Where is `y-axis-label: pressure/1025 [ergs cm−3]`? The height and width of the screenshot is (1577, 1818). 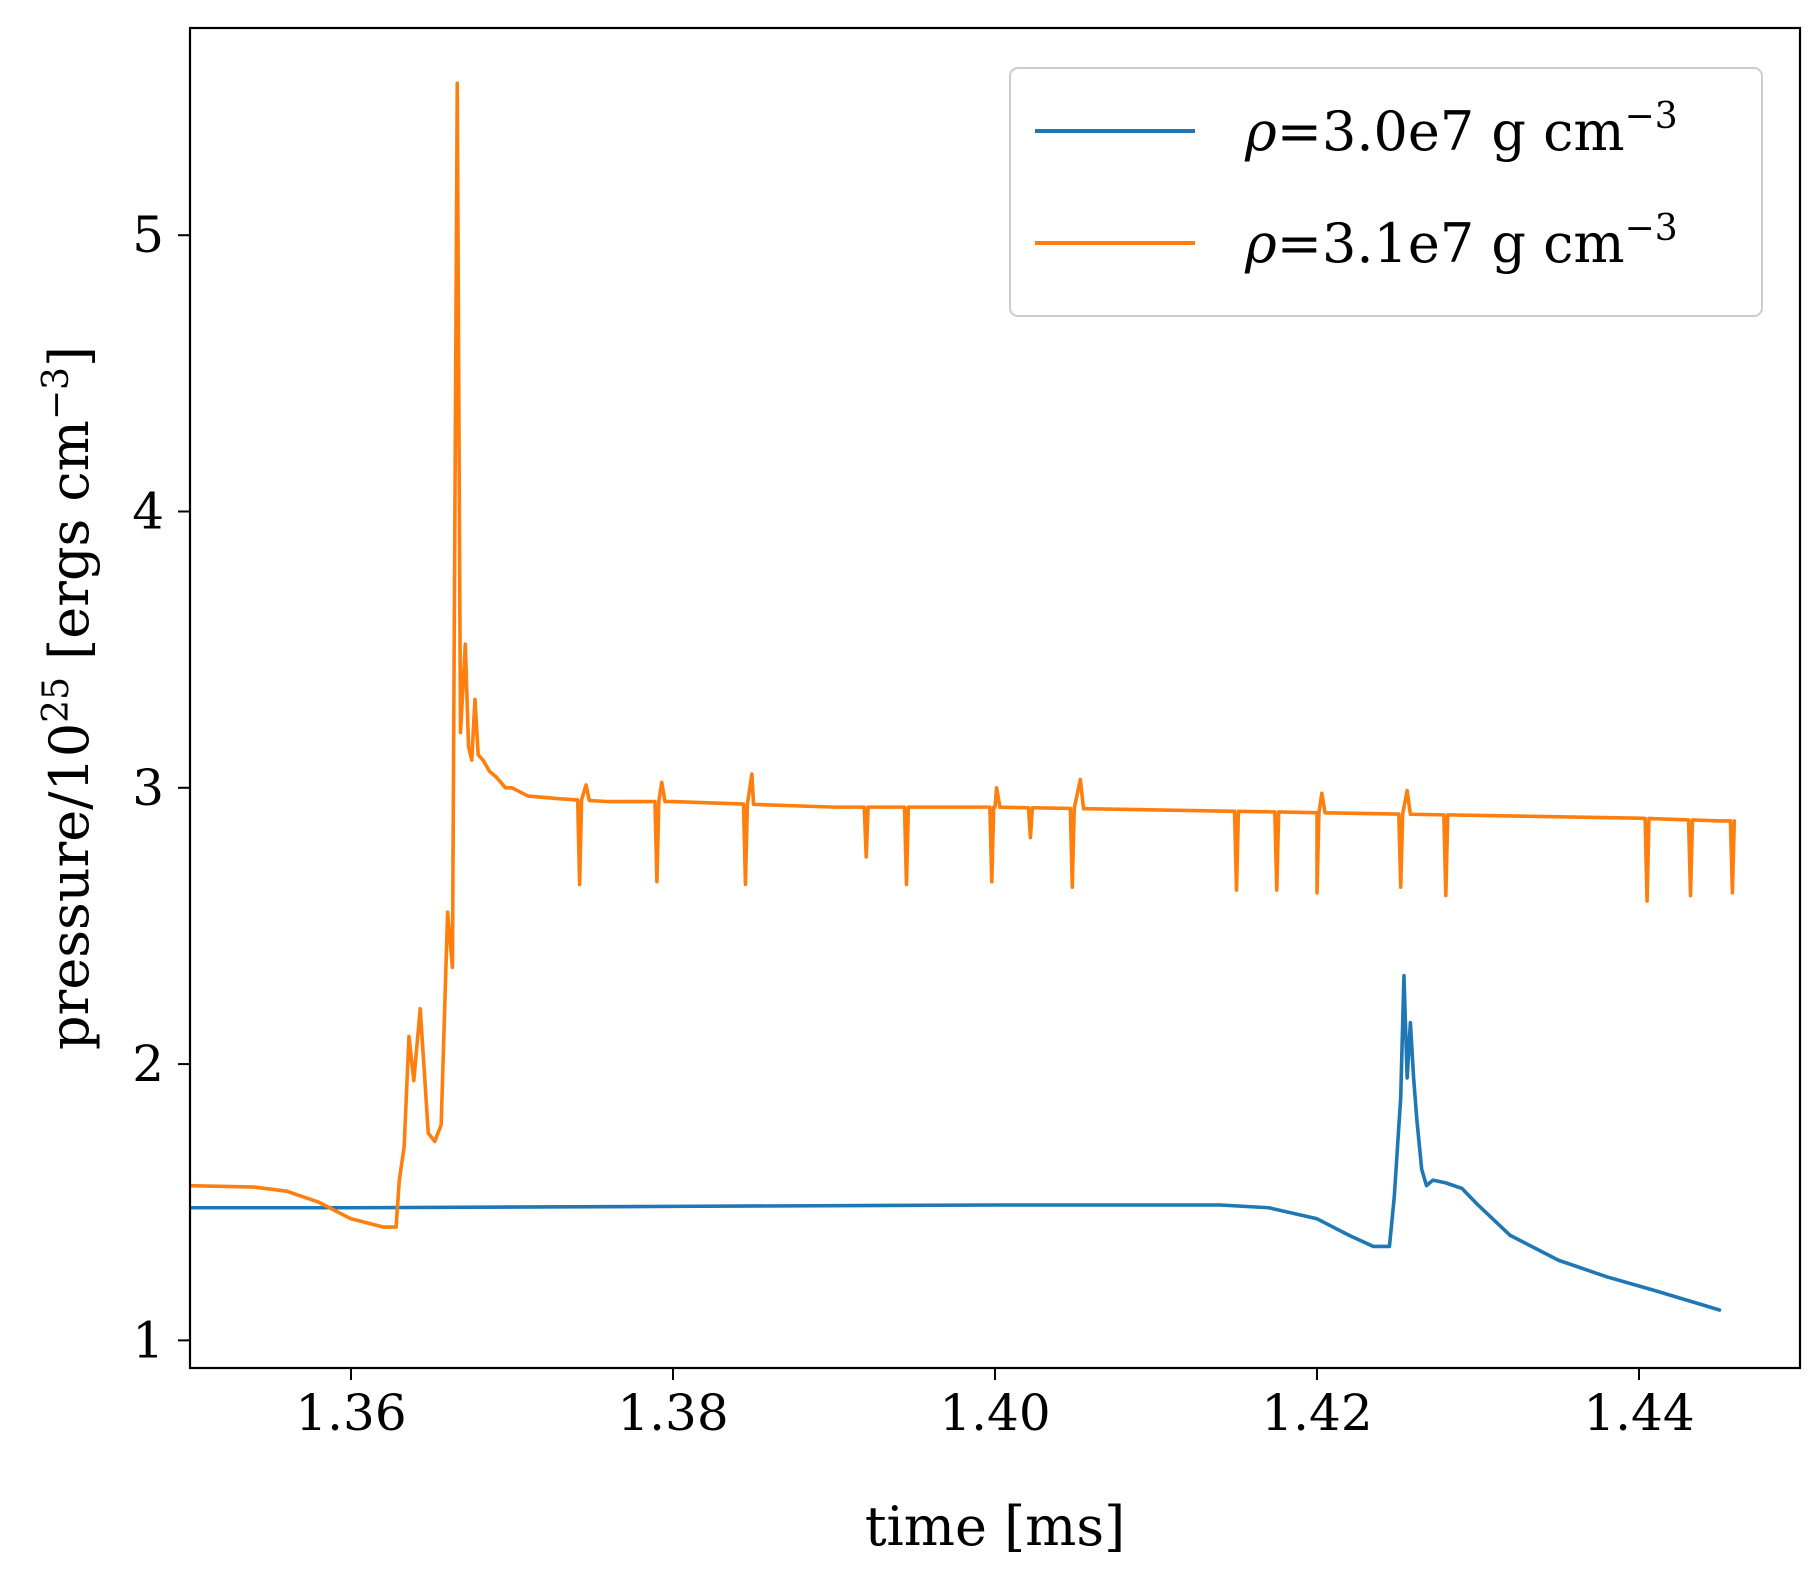
y-axis-label: pressure/1025 [ergs cm−3] is located at coordinates (68, 698).